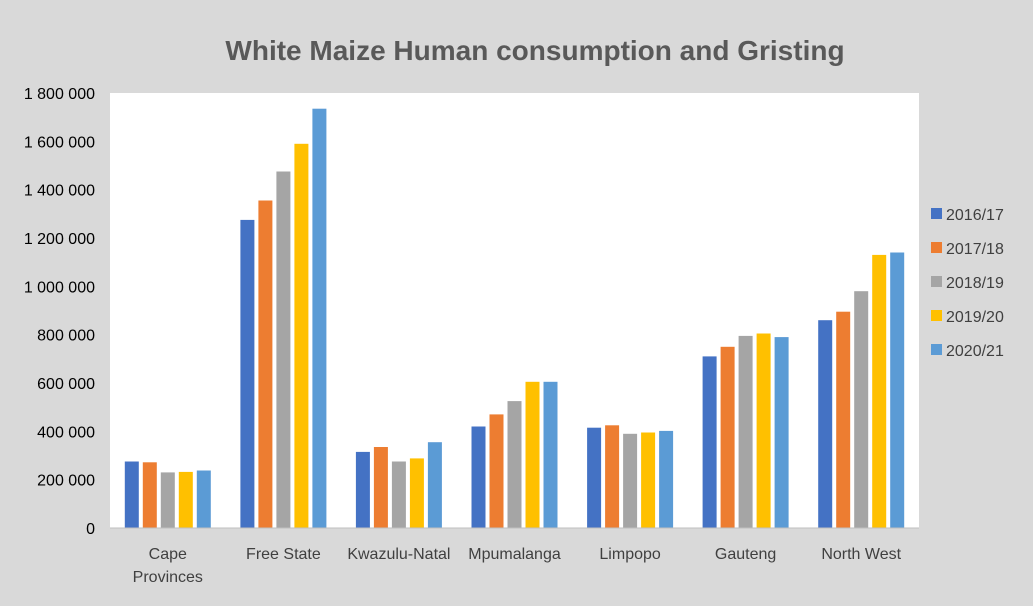 The image size is (1033, 606). Describe the element at coordinates (90, 529) in the screenshot. I see `y-tick-label: 0` at that location.